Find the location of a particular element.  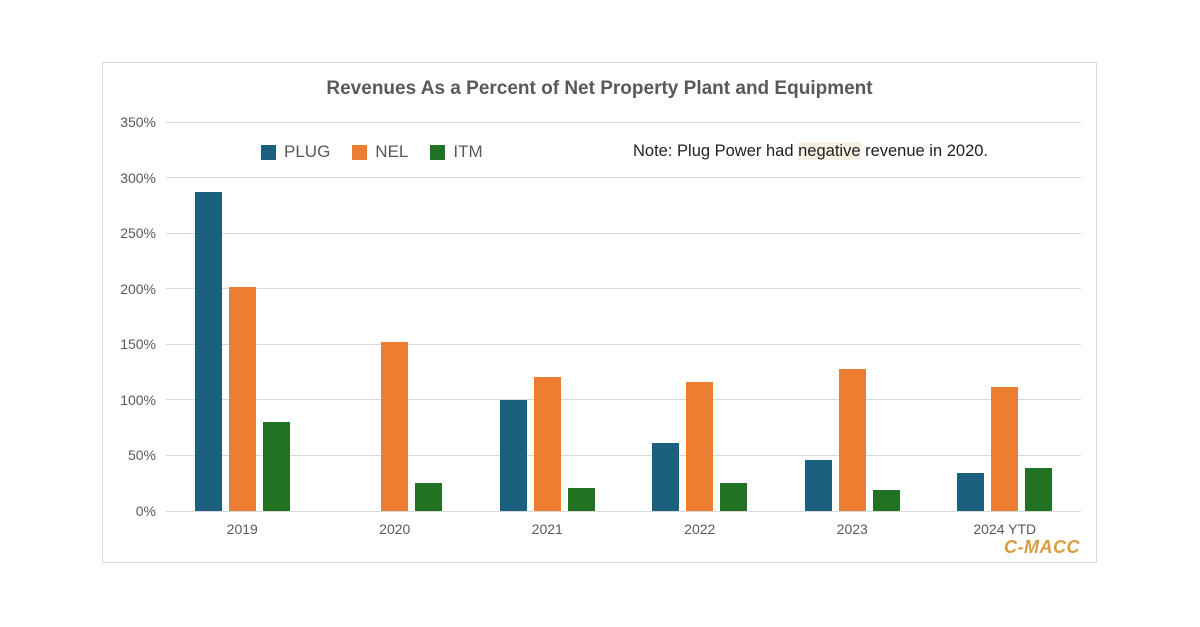

gridline-300% is located at coordinates (623, 178).